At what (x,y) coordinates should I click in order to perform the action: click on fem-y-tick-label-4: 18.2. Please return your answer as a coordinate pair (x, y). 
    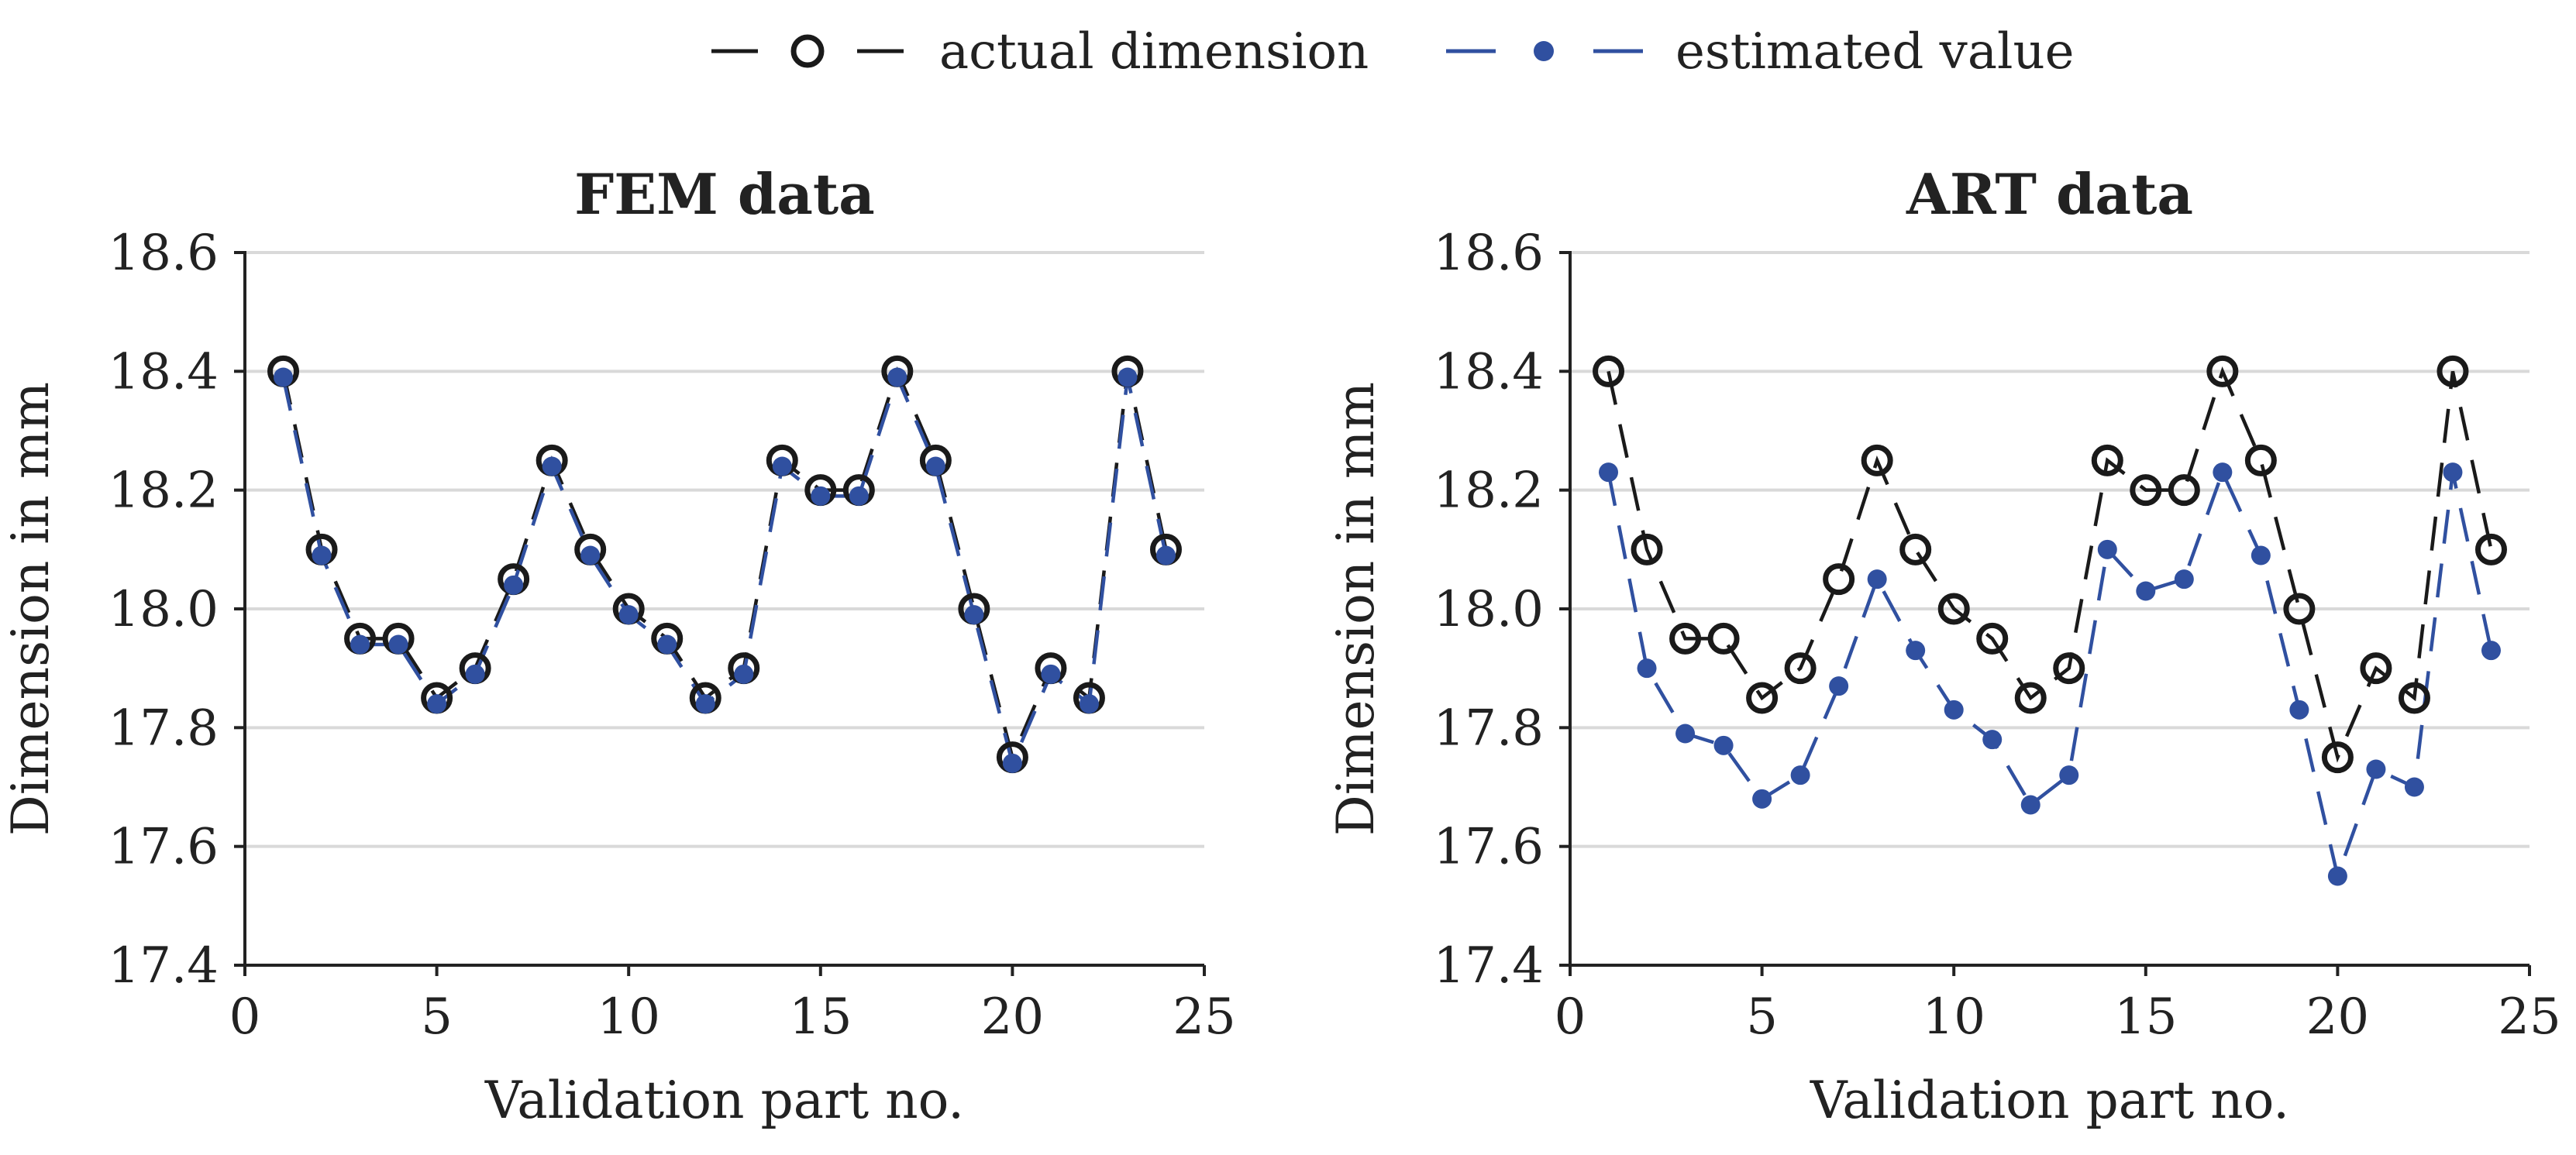
    Looking at the image, I should click on (163, 491).